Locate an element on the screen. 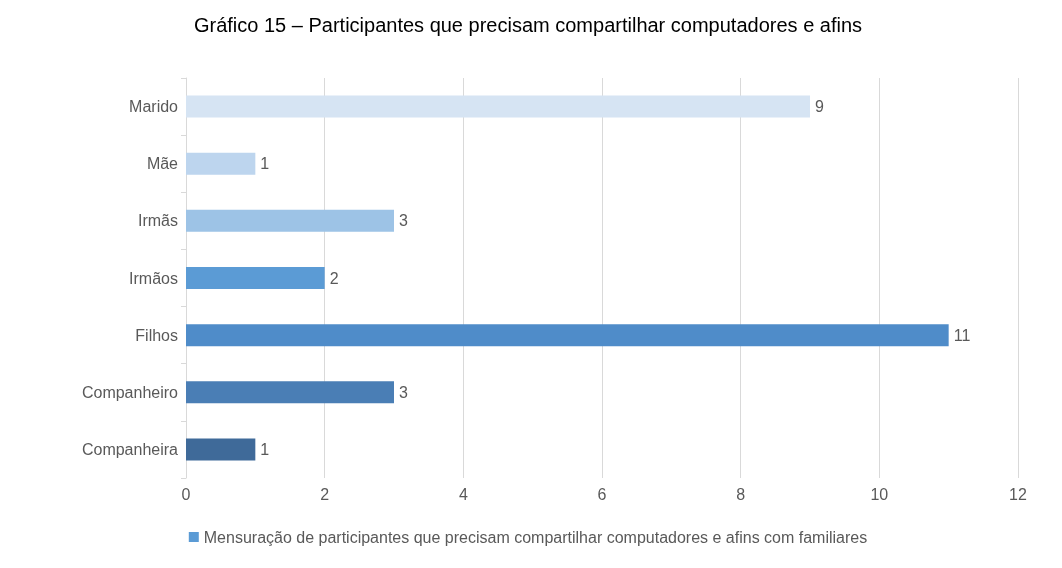  x-tick-label: 10 is located at coordinates (879, 494).